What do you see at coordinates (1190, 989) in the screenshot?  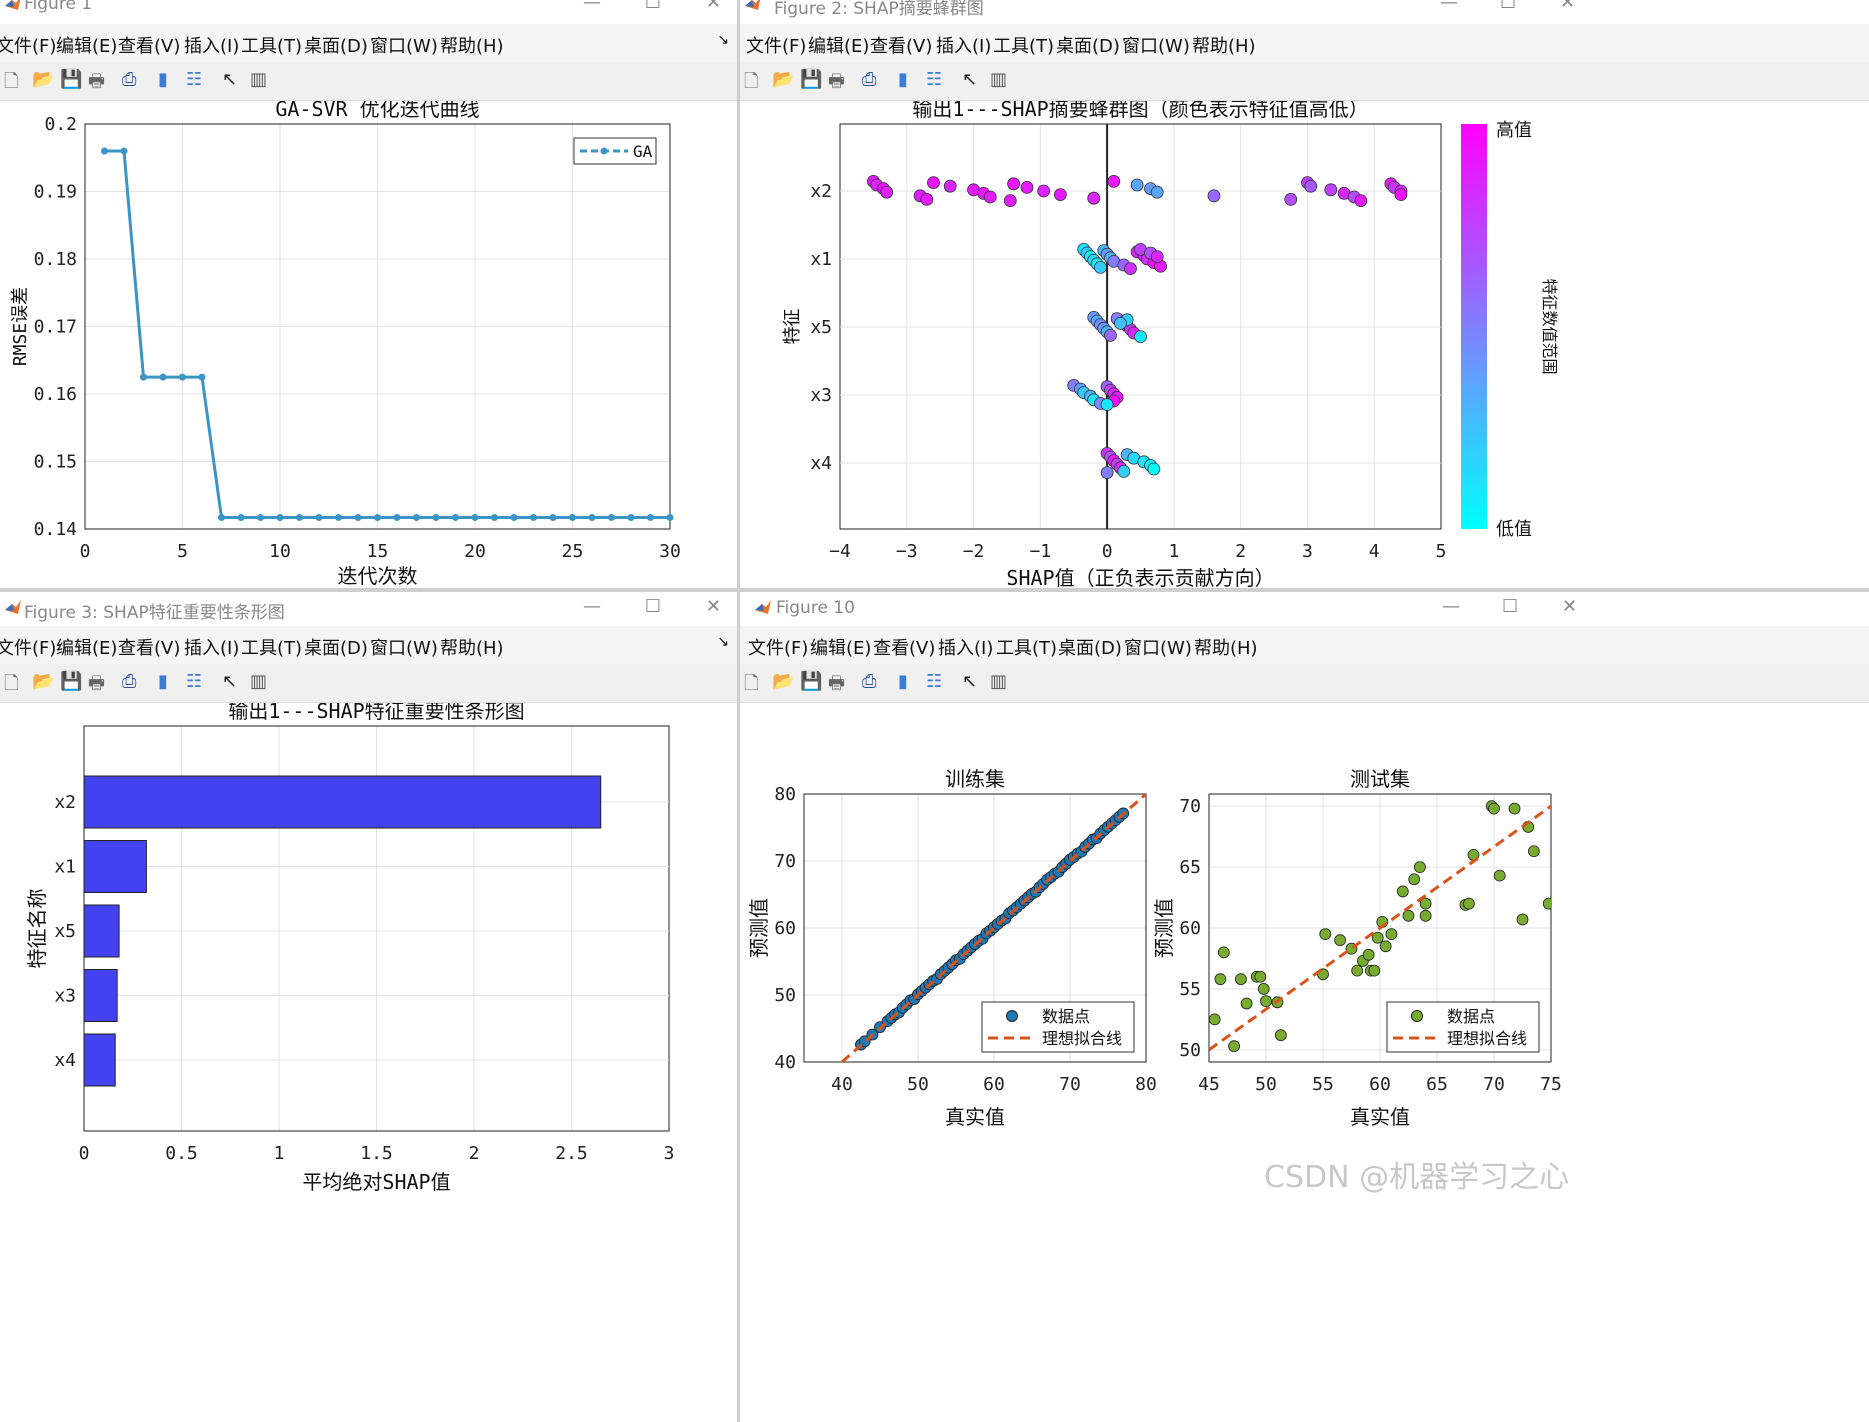 I see `y-tick-label: 55` at bounding box center [1190, 989].